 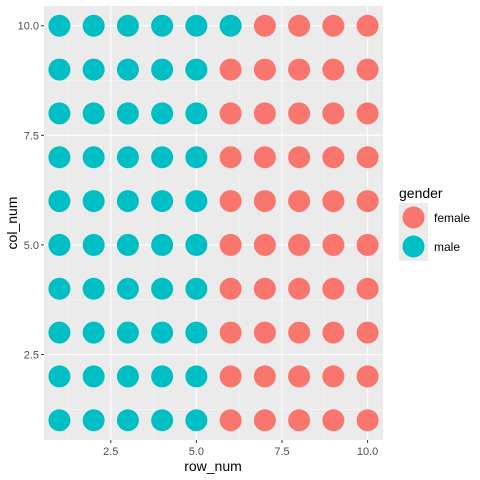 I want to click on legend-key-female, so click(x=413, y=217).